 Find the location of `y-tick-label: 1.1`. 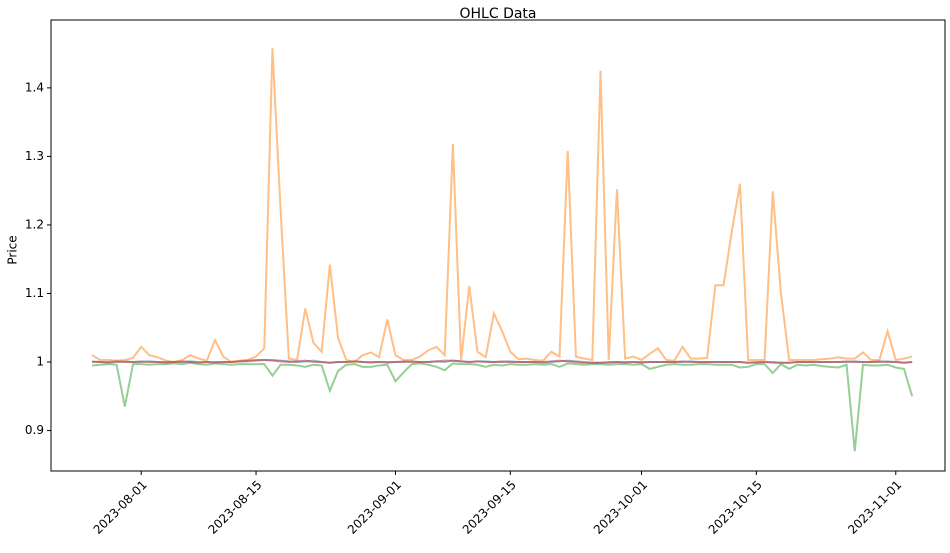

y-tick-label: 1.1 is located at coordinates (34, 293).